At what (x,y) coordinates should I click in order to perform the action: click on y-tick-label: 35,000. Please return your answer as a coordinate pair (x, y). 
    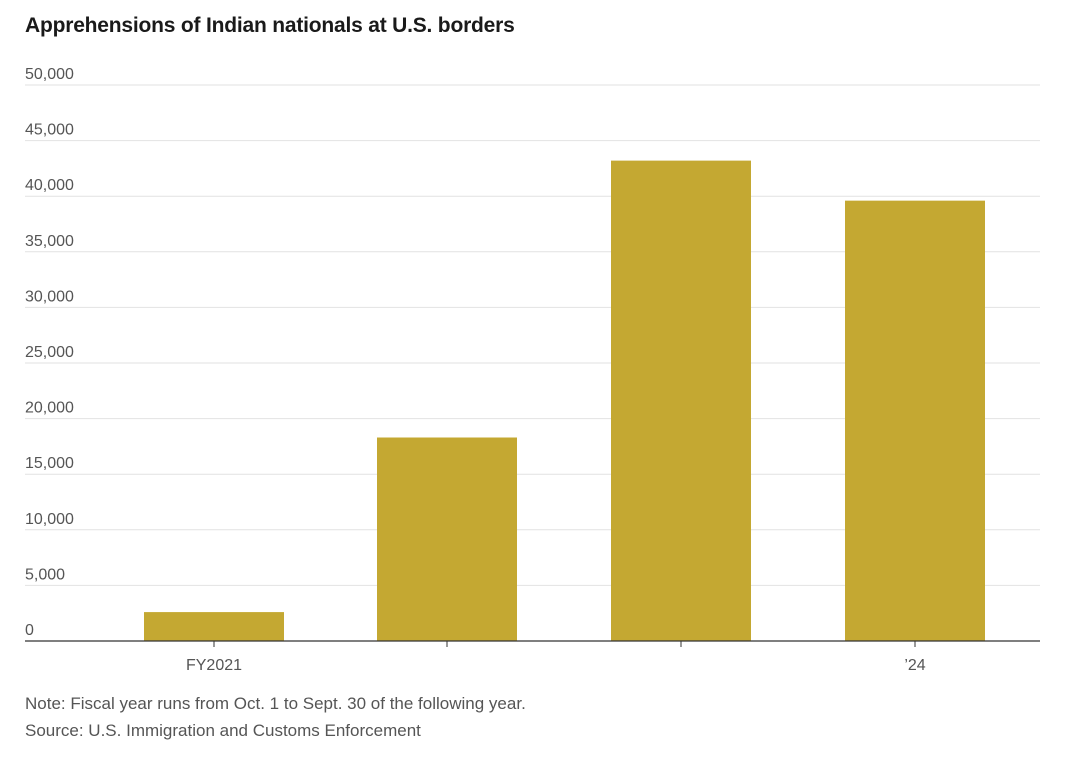
    Looking at the image, I should click on (49, 241).